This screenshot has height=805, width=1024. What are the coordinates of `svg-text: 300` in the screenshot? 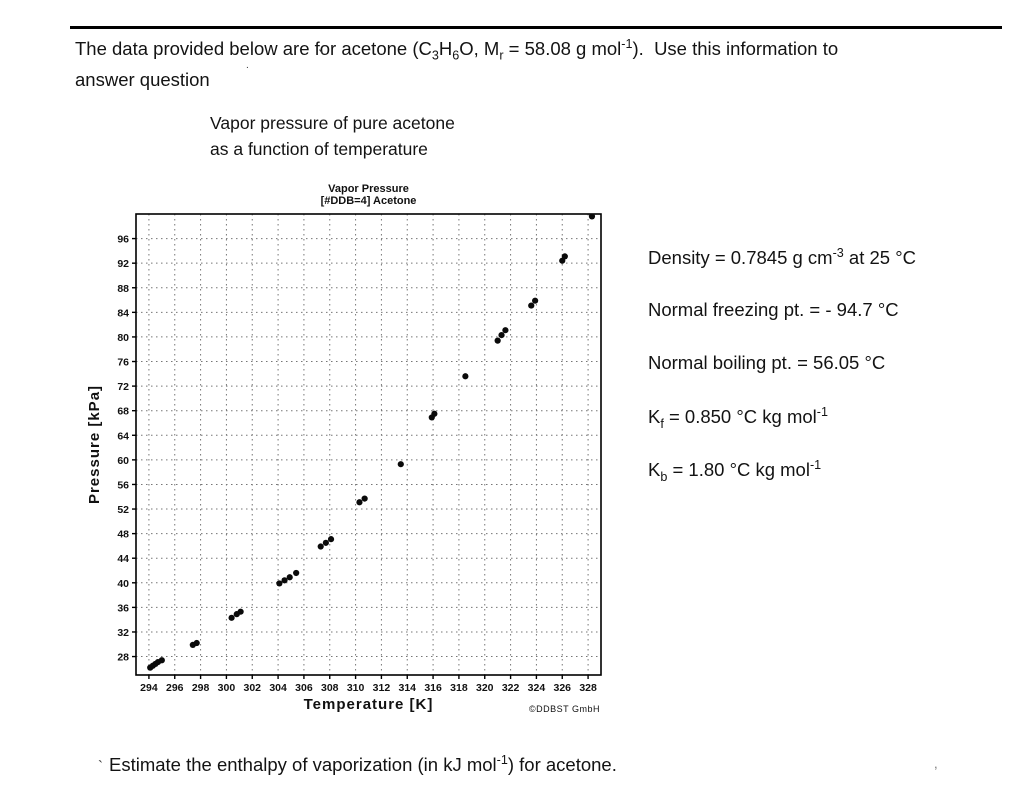 It's located at (227, 688).